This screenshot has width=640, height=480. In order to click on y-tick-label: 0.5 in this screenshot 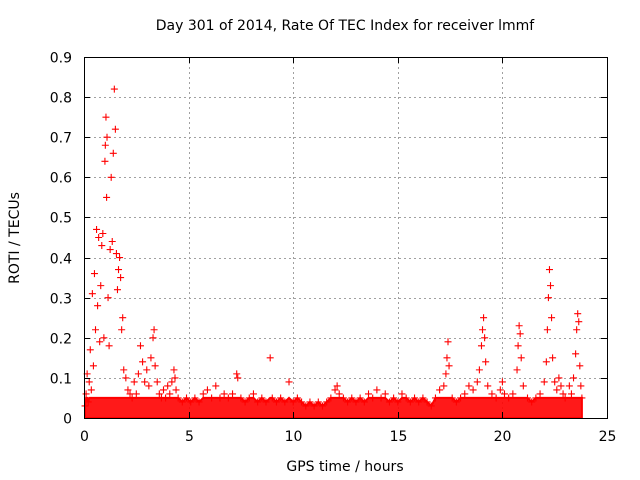, I will do `click(61, 219)`.